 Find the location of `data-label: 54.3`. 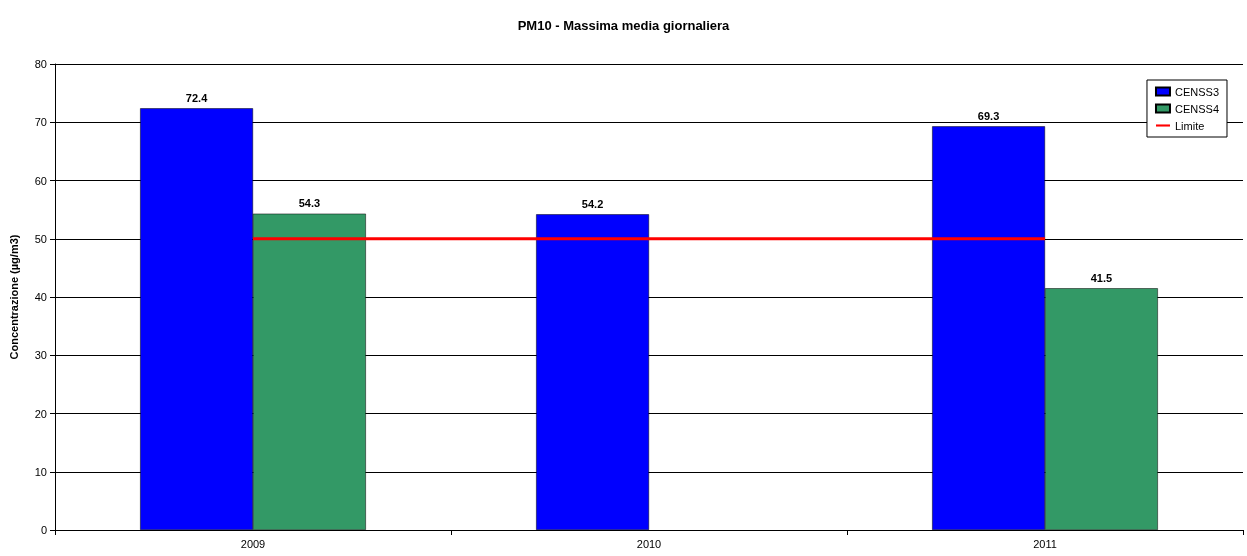

data-label: 54.3 is located at coordinates (309, 203).